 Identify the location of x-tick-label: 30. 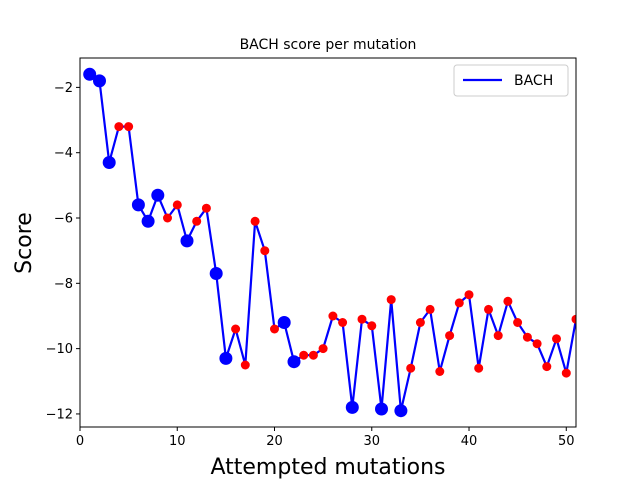
(371, 441).